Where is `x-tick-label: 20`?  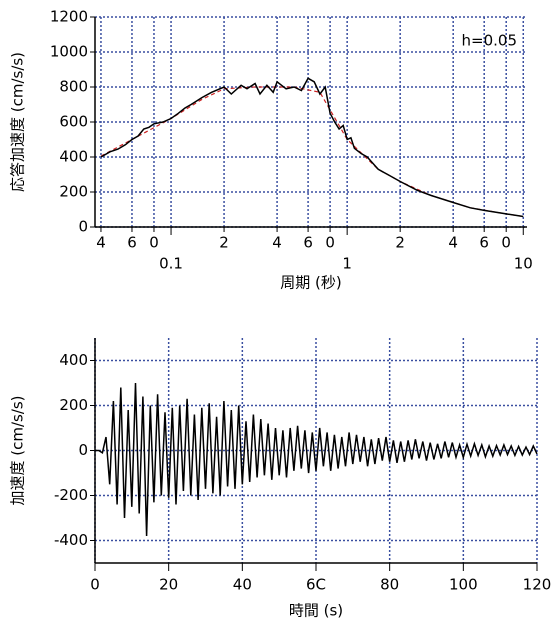 x-tick-label: 20 is located at coordinates (168, 585).